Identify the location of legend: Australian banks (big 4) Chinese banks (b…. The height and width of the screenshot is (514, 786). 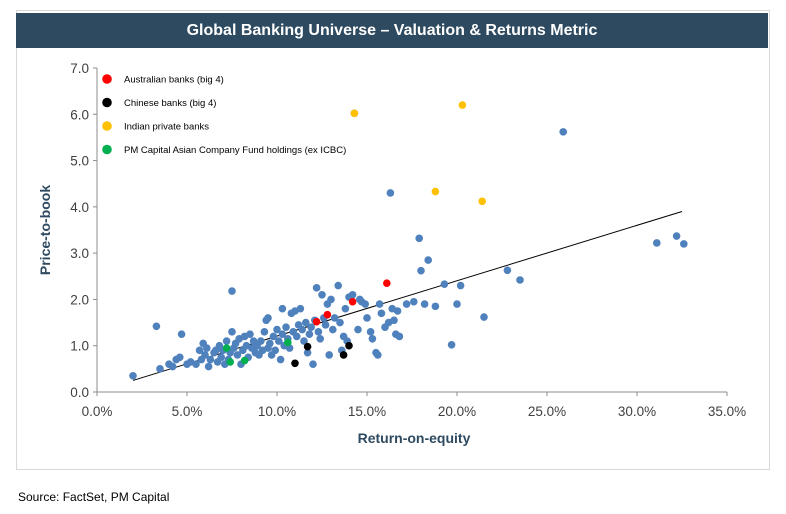
(224, 115).